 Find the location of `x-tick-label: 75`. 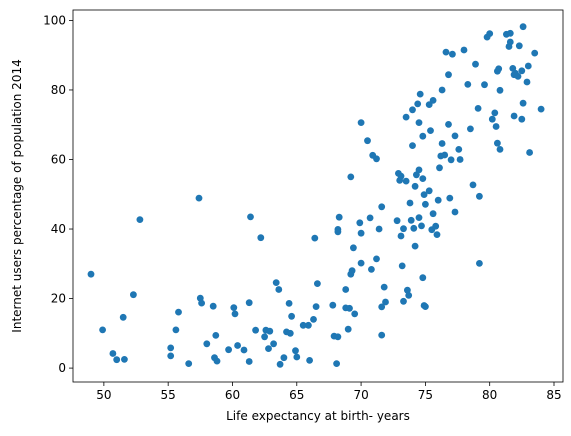

x-tick-label: 75 is located at coordinates (425, 395).